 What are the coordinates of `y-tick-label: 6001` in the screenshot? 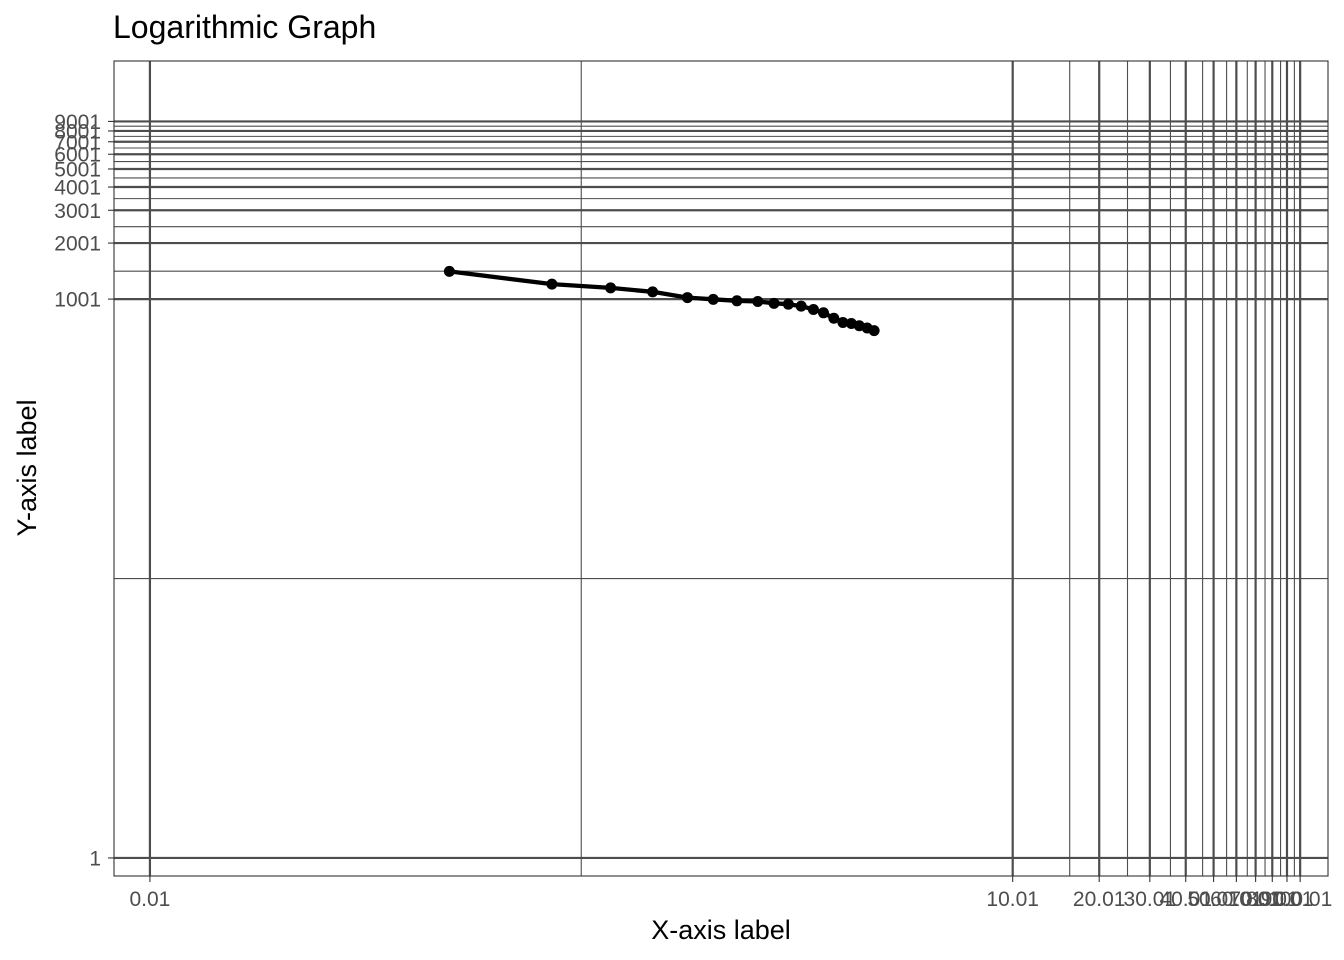 It's located at (77, 155).